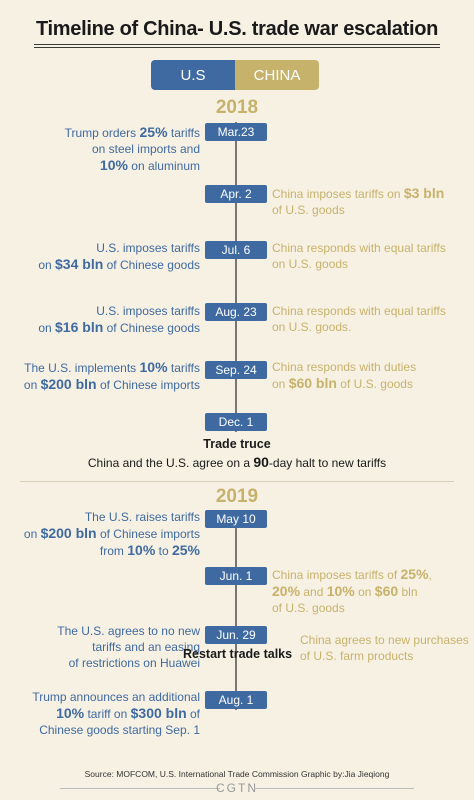 This screenshot has width=474, height=800. I want to click on date-badge: Sep. 24, so click(236, 370).